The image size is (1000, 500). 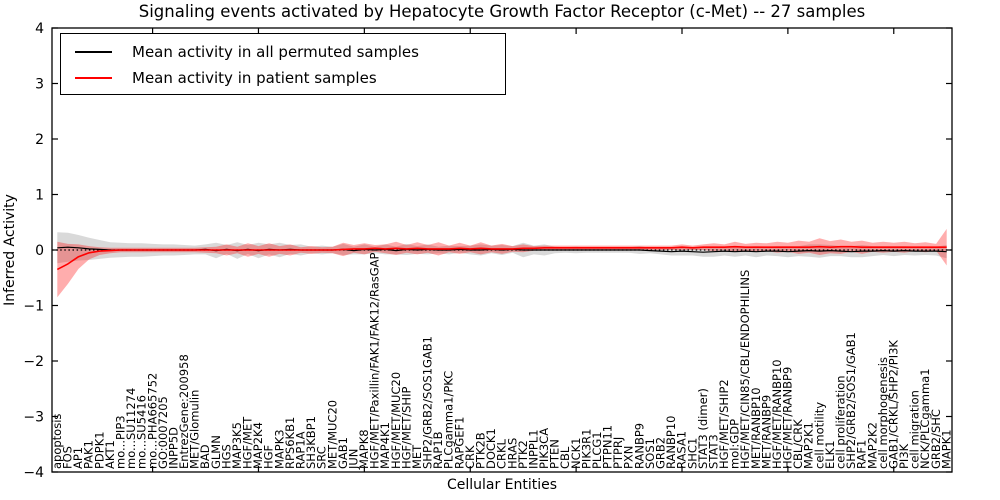 What do you see at coordinates (481, 450) in the screenshot?
I see `x-tick-label: PTK2B` at bounding box center [481, 450].